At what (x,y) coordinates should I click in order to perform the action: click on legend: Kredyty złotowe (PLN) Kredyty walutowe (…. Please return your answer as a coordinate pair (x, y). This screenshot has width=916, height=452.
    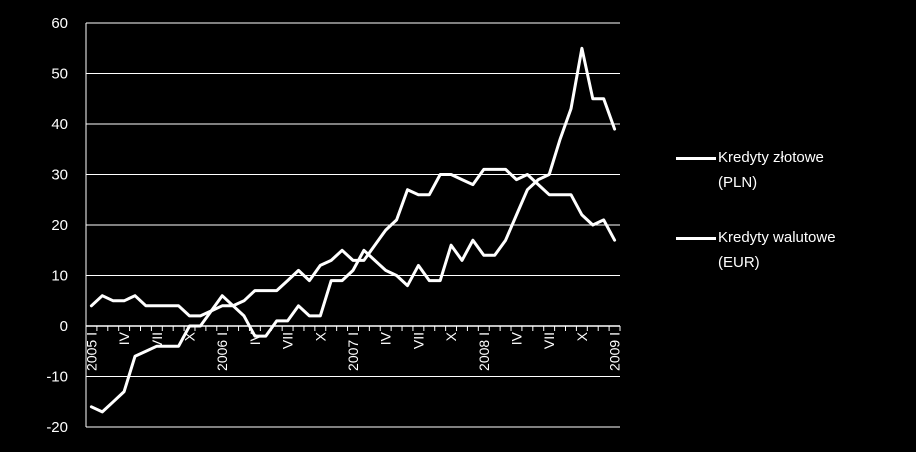
    Looking at the image, I should click on (791, 225).